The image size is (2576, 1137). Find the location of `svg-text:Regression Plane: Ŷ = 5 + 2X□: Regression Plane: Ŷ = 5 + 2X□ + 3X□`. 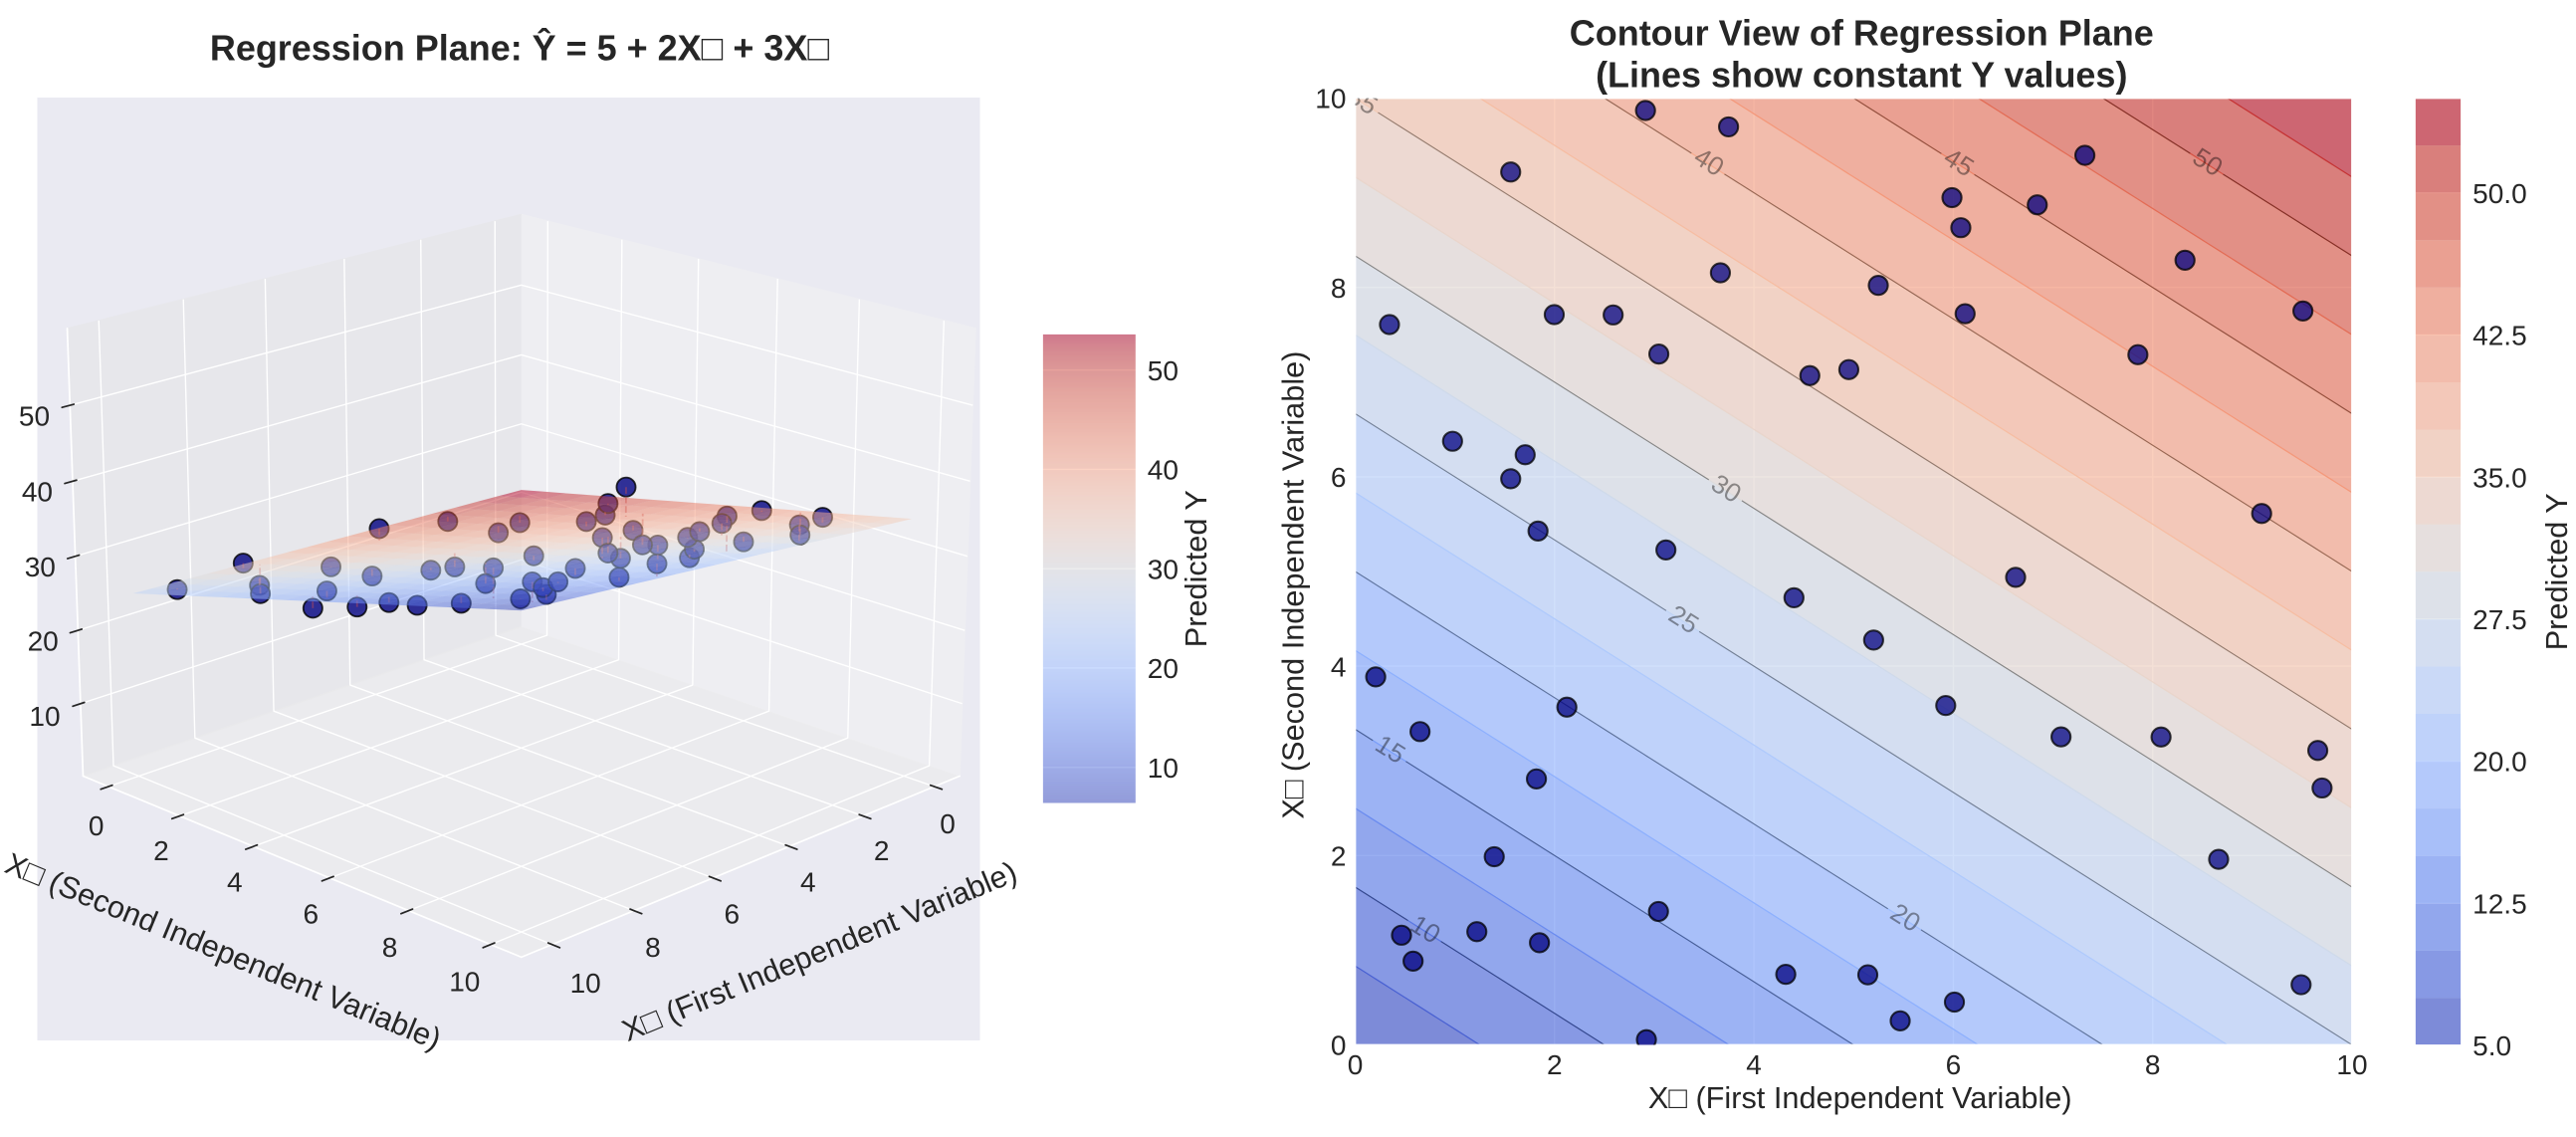

svg-text:Regression Plane: Ŷ = 5 + 2X□: Regression Plane: Ŷ = 5 + 2X□ + 3X□ is located at coordinates (520, 48).